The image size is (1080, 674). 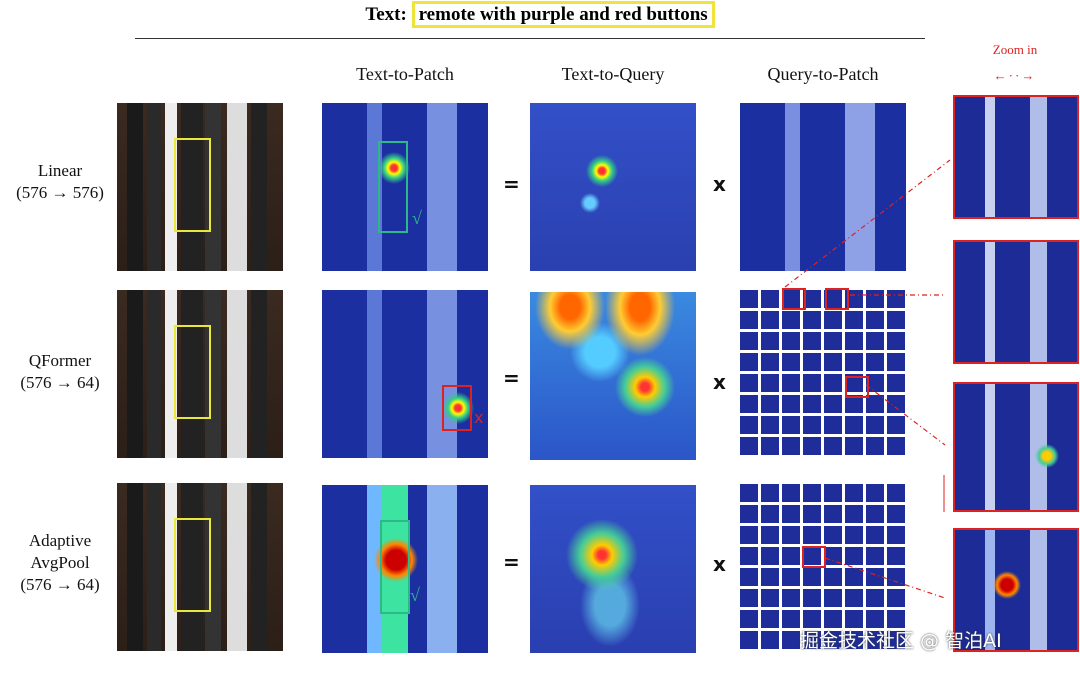 I want to click on zoom-label: Zoom in, so click(x=1015, y=49).